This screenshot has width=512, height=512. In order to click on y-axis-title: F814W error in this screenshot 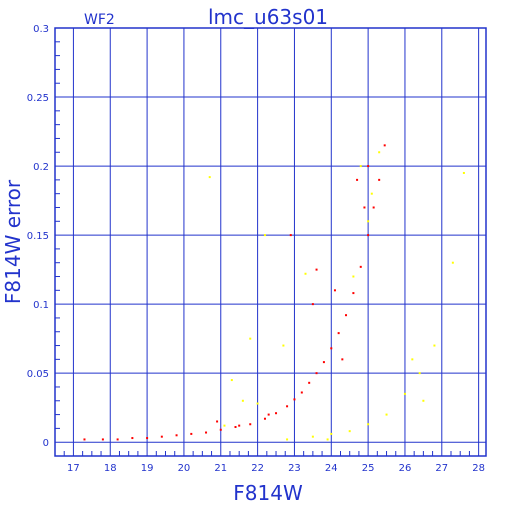, I will do `click(13, 241)`.